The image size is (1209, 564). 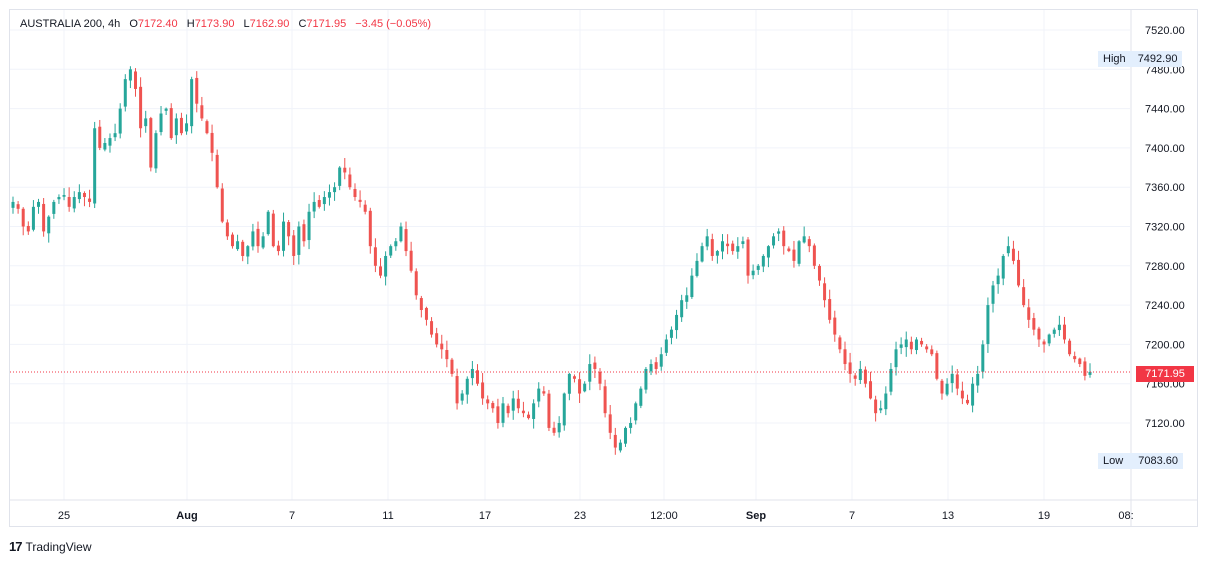 What do you see at coordinates (50, 546) in the screenshot?
I see `tradingview-logo: 17 TradingView` at bounding box center [50, 546].